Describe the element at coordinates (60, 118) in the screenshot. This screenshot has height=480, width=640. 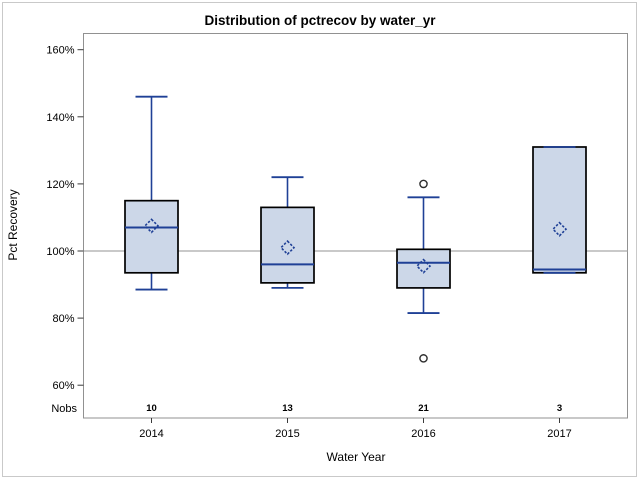
I see `y-tick-label-140: 140%` at that location.